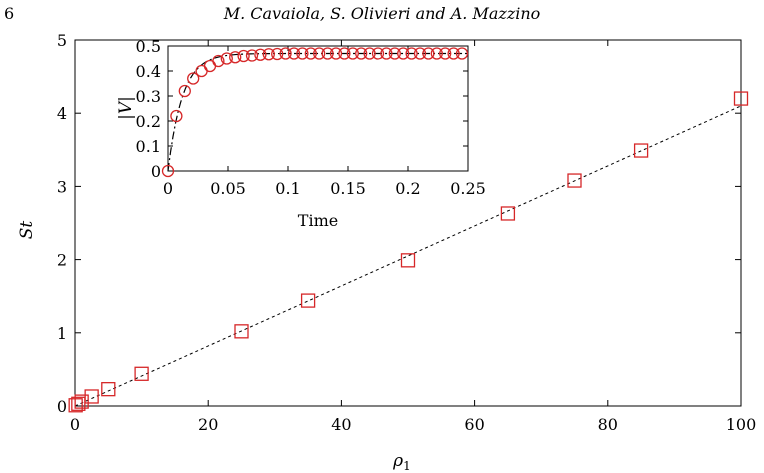 The height and width of the screenshot is (473, 764). What do you see at coordinates (228, 188) in the screenshot?
I see `inset-x-tick-label: 0.05` at bounding box center [228, 188].